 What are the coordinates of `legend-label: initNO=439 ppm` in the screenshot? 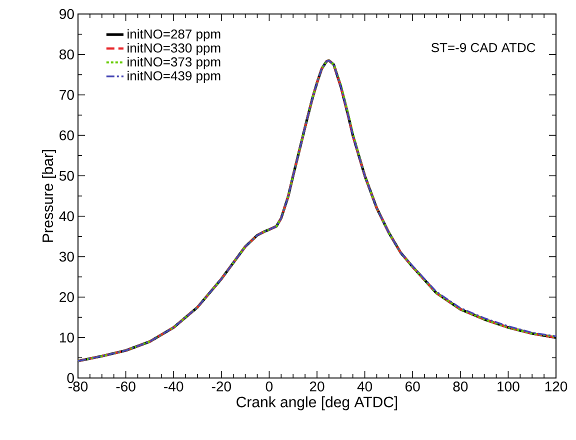 It's located at (174, 77).